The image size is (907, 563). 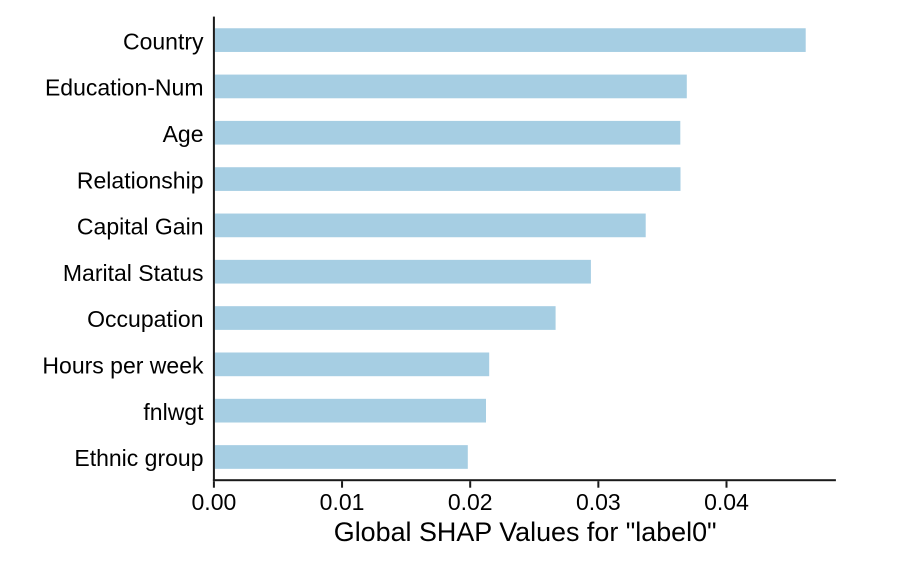 I want to click on svg-text: 0.01, so click(x=342, y=502).